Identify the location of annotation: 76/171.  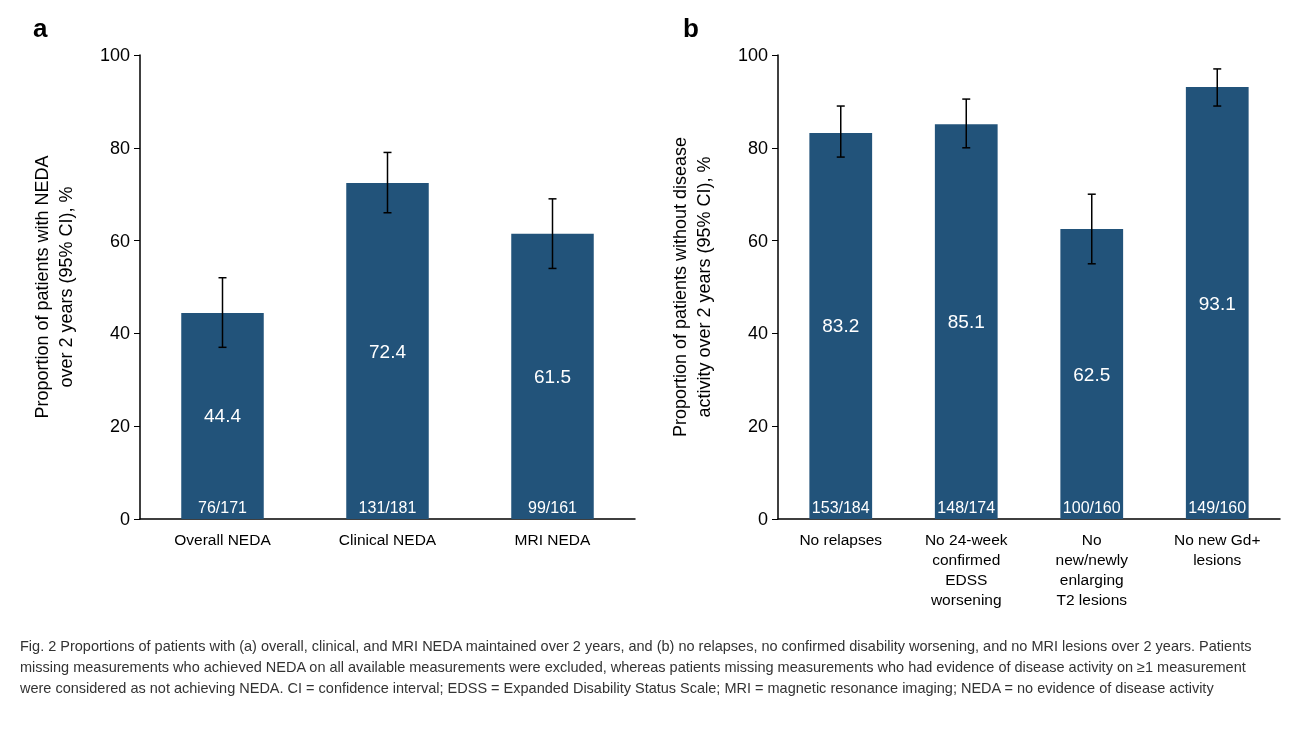
(223, 507).